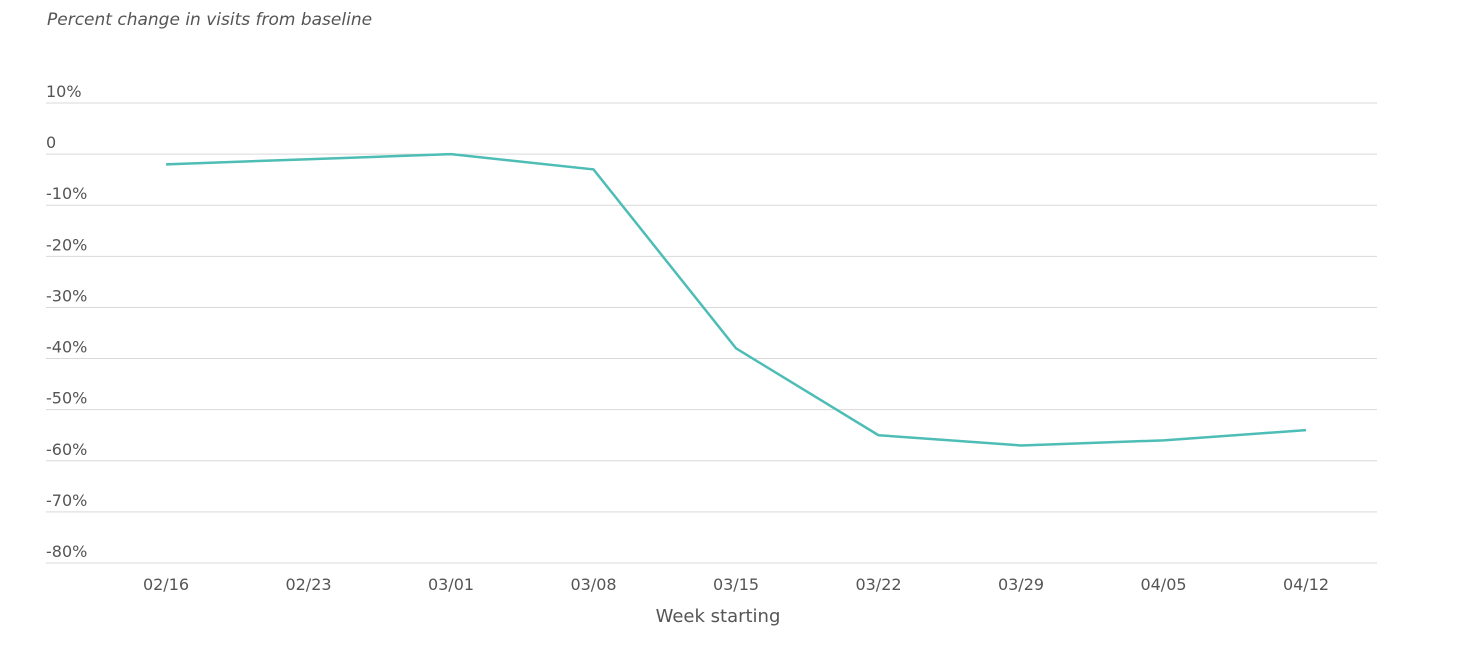 This screenshot has width=1475, height=646. What do you see at coordinates (66, 398) in the screenshot?
I see `y-tick-label: -50%` at bounding box center [66, 398].